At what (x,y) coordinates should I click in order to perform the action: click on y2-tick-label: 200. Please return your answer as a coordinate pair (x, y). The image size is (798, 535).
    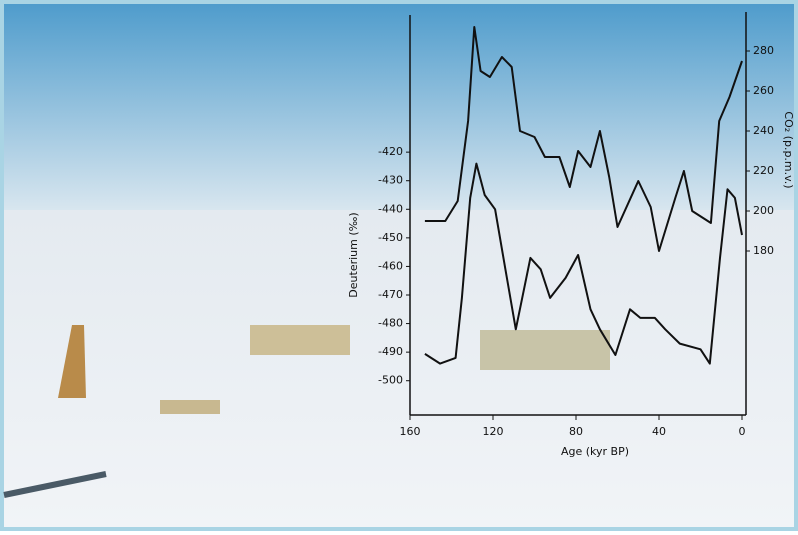
    Looking at the image, I should click on (763, 210).